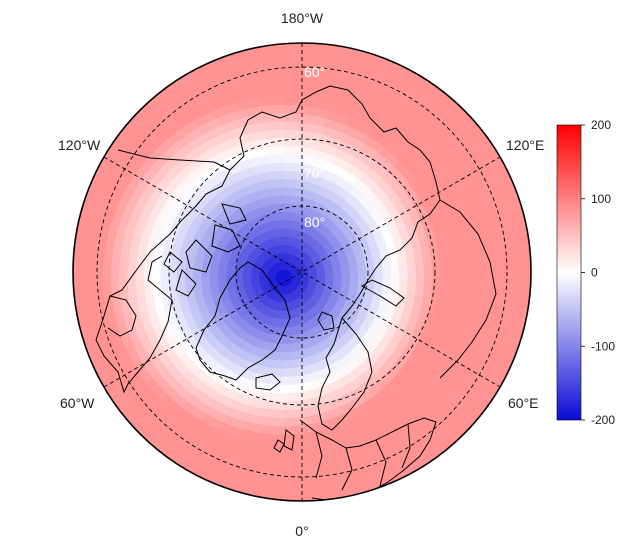  What do you see at coordinates (345, 373) in the screenshot?
I see `scandinavia-coast` at bounding box center [345, 373].